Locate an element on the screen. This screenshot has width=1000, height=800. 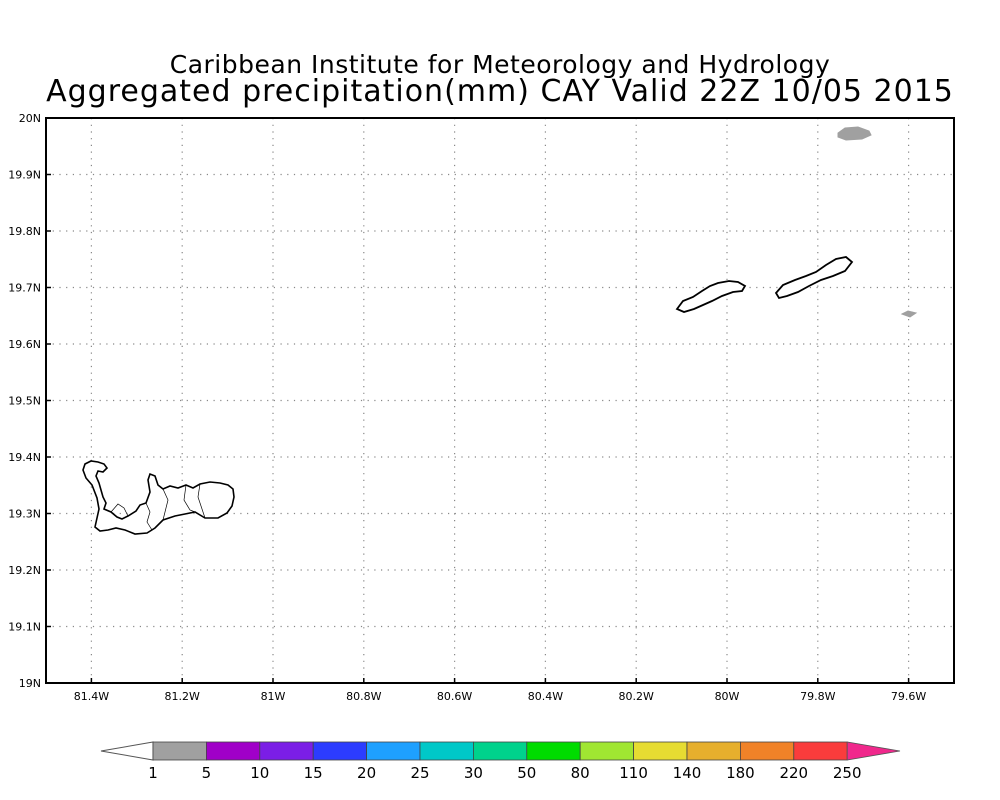
colorbar-label: 30 is located at coordinates (473, 773).